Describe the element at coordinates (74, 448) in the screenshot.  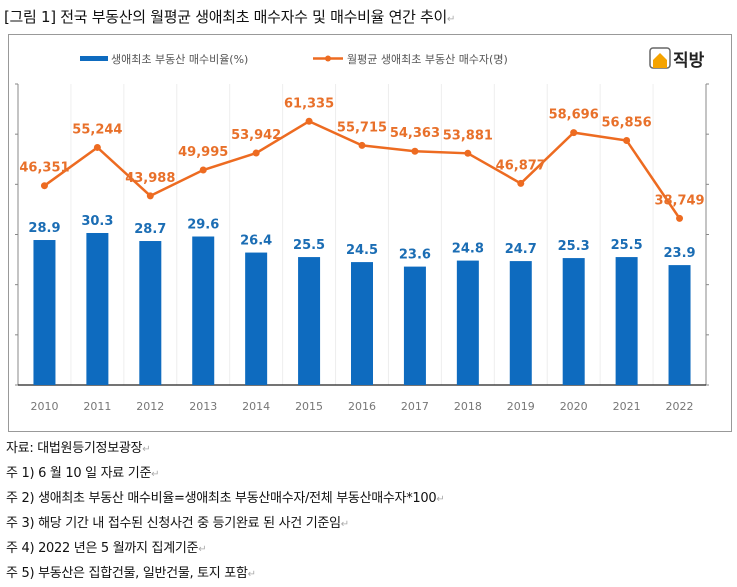
I see `note-text: 자료: 대법원등기정보광장` at that location.